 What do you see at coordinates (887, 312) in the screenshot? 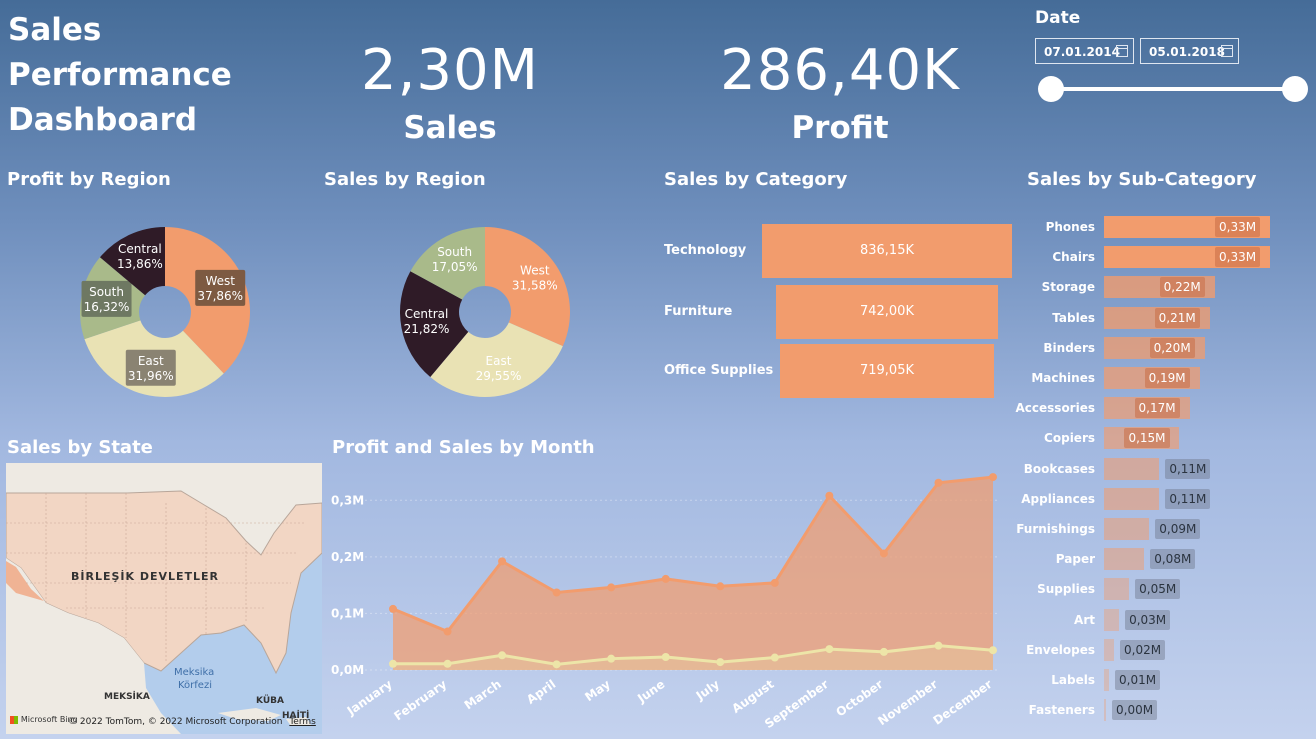
I see `category-bar: 742,00K` at bounding box center [887, 312].